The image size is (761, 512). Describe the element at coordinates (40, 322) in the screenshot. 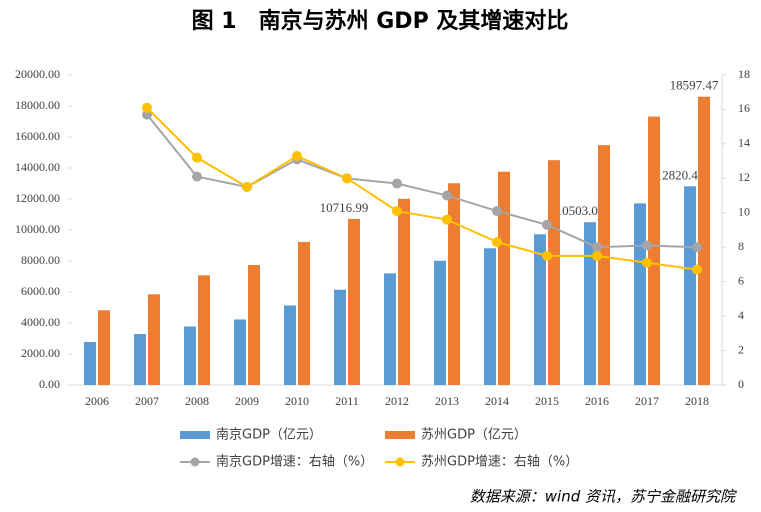

I see `y-tick-label: 4000.00` at that location.